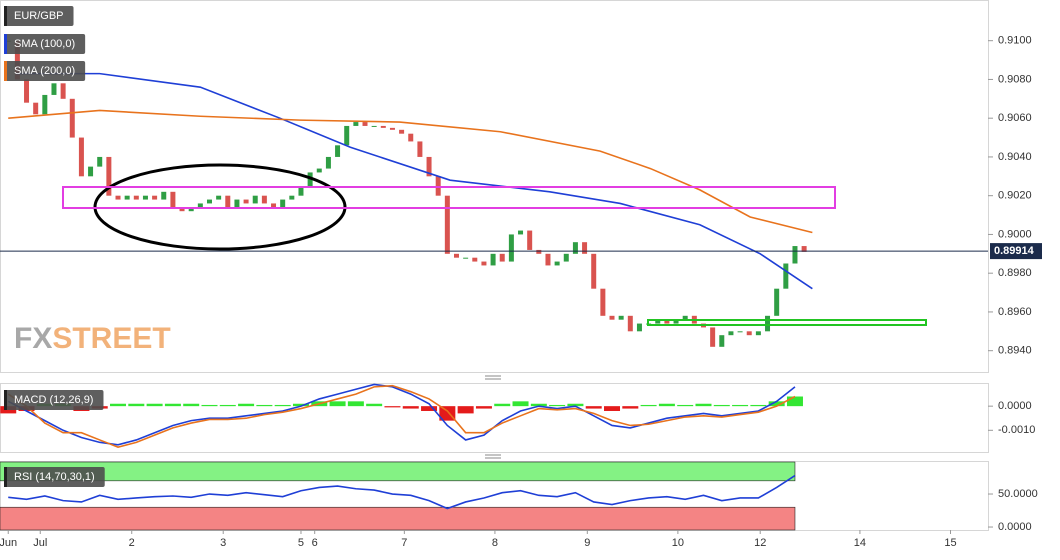  What do you see at coordinates (401, 416) in the screenshot?
I see `signal-line` at bounding box center [401, 416].